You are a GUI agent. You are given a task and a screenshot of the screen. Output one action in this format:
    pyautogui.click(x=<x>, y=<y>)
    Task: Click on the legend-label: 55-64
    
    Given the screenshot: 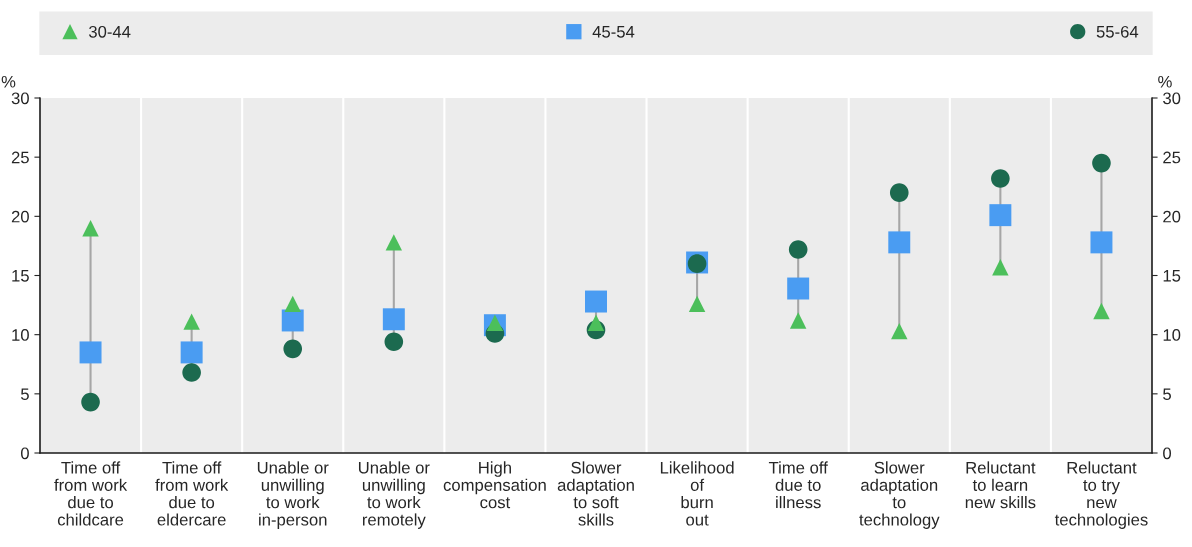 What is the action you would take?
    pyautogui.click(x=1117, y=31)
    